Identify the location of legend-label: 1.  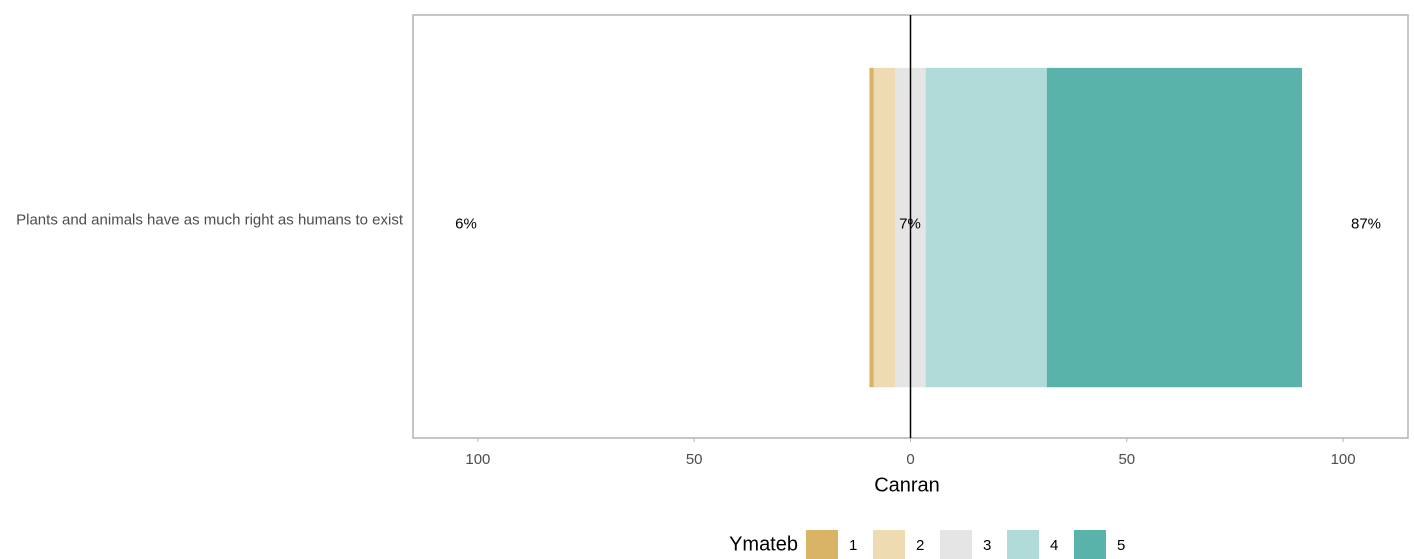
(853, 545).